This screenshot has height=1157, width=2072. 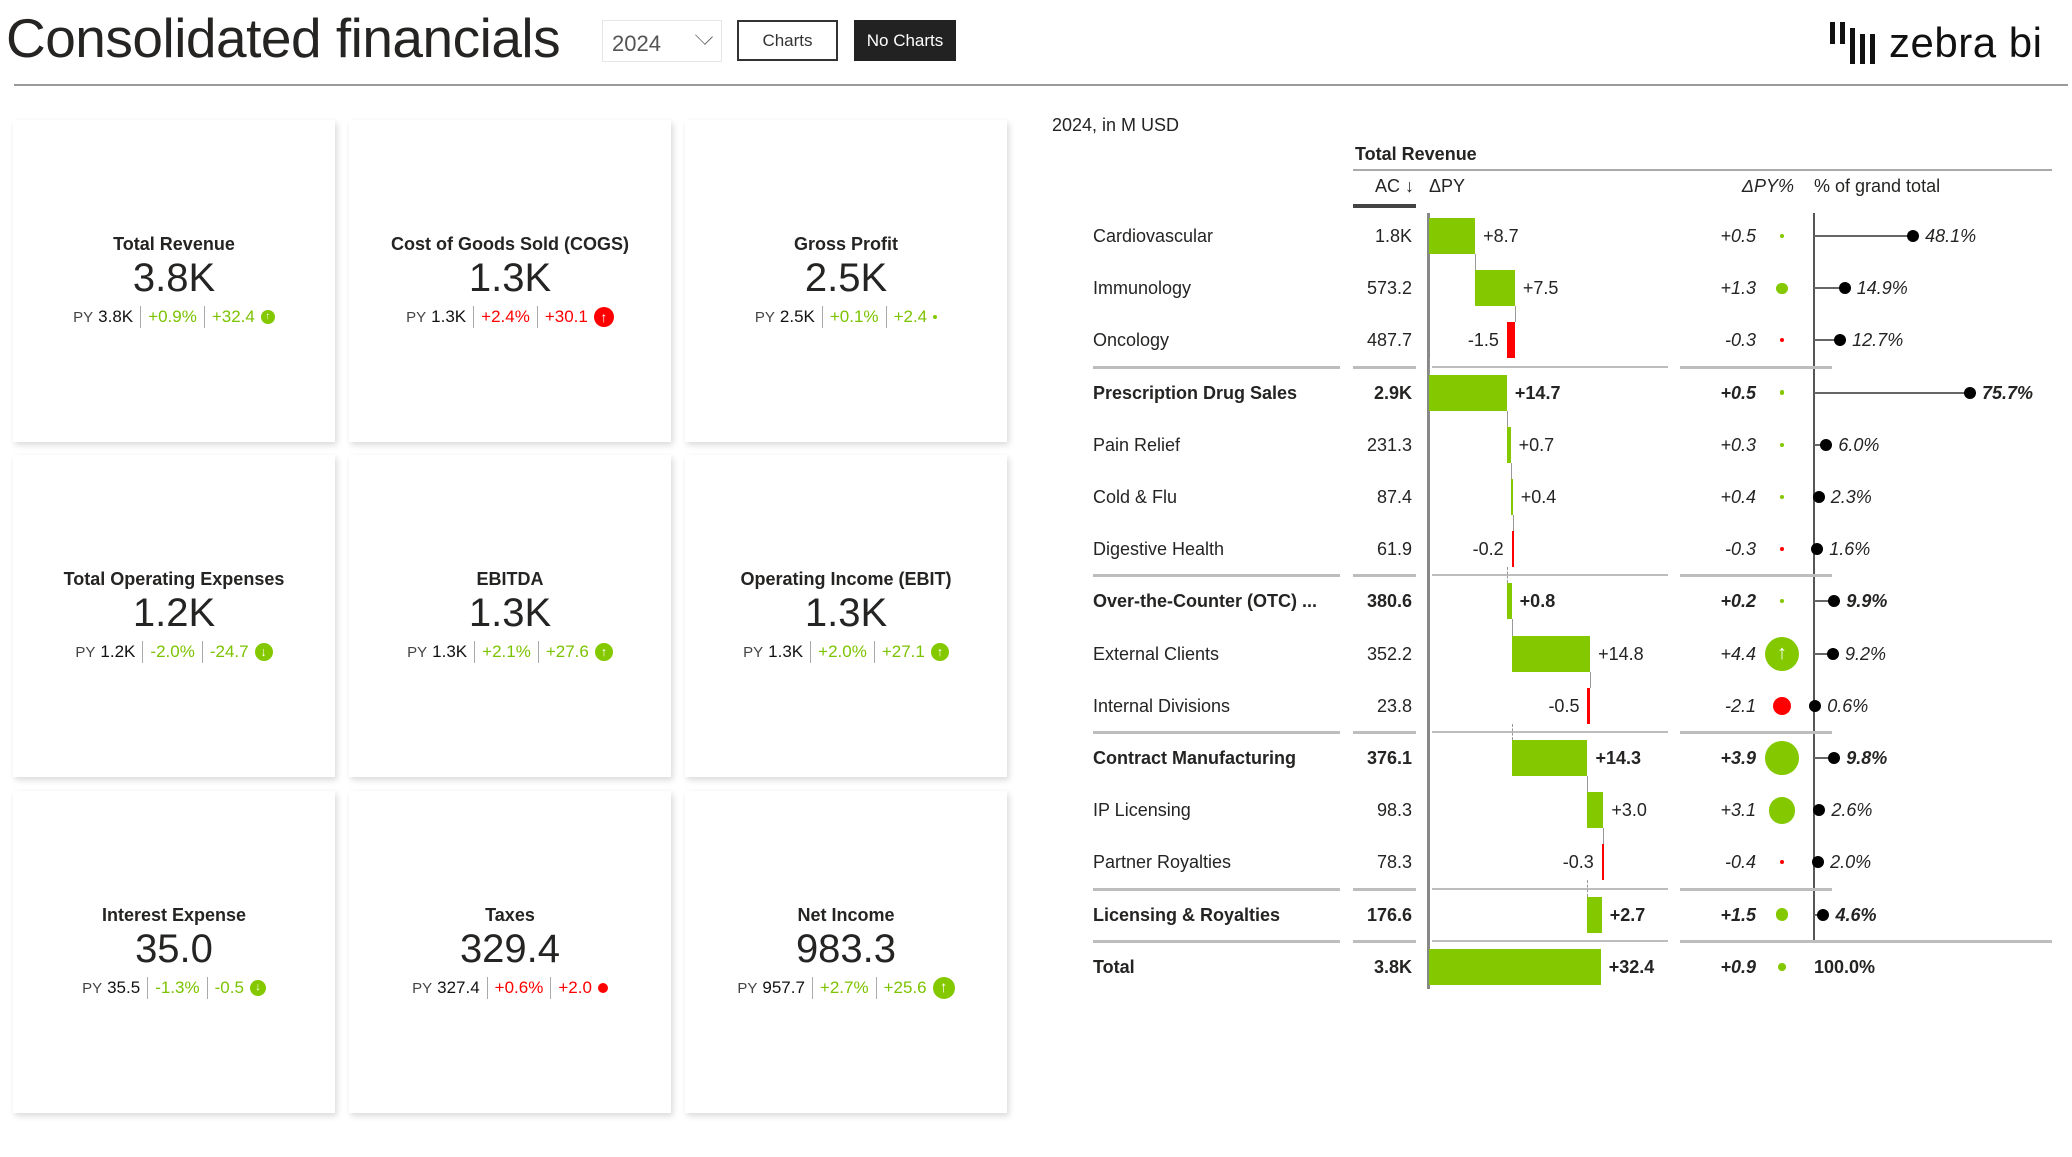 I want to click on ac-value: 176.6, so click(x=1389, y=914).